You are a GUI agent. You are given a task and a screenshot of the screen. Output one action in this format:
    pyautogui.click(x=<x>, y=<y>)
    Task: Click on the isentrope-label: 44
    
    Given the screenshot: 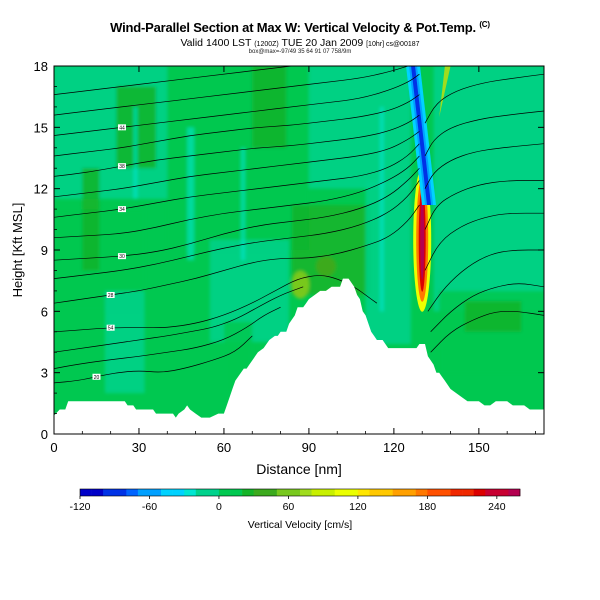 What is the action you would take?
    pyautogui.click(x=122, y=128)
    